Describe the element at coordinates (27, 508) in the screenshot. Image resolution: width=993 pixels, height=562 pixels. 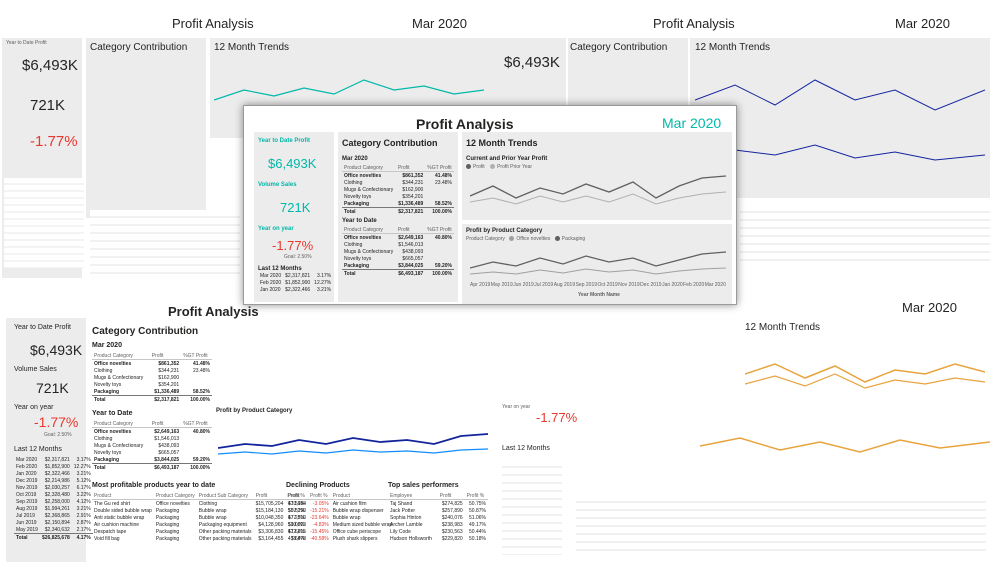
I see `table-cell: Aug 2019` at that location.